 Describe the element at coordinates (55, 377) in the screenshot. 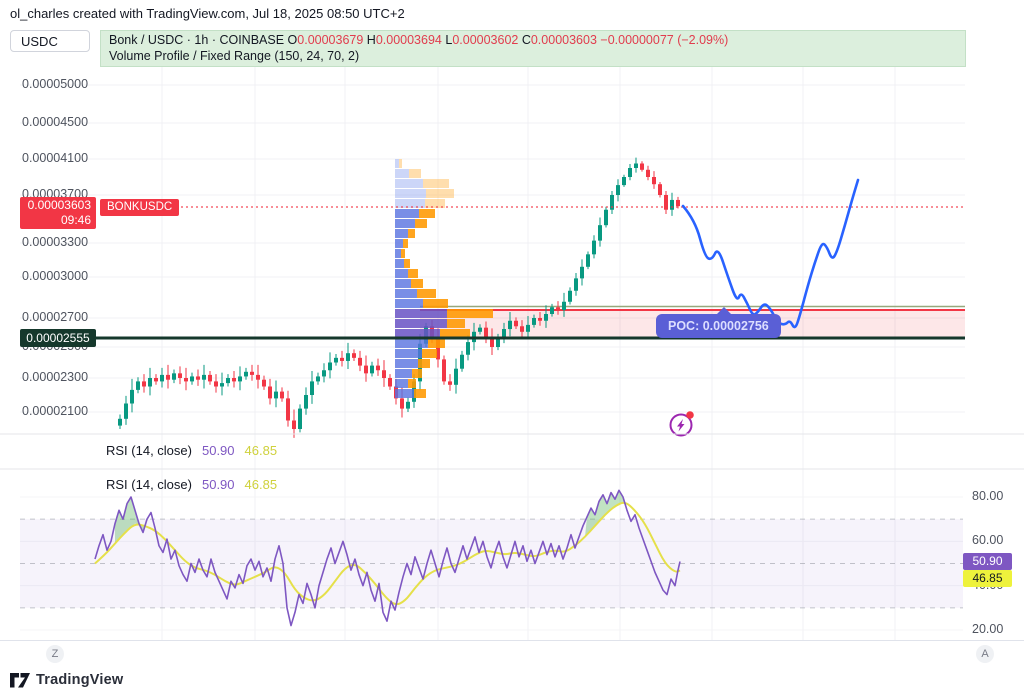

I see `price-scale-label: 0.00002300` at that location.